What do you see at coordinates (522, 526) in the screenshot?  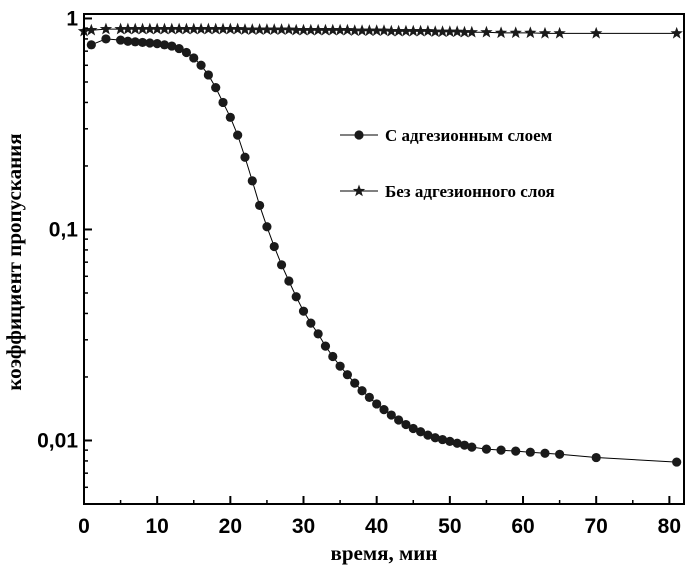 I see `x-tick-label: 60` at bounding box center [522, 526].